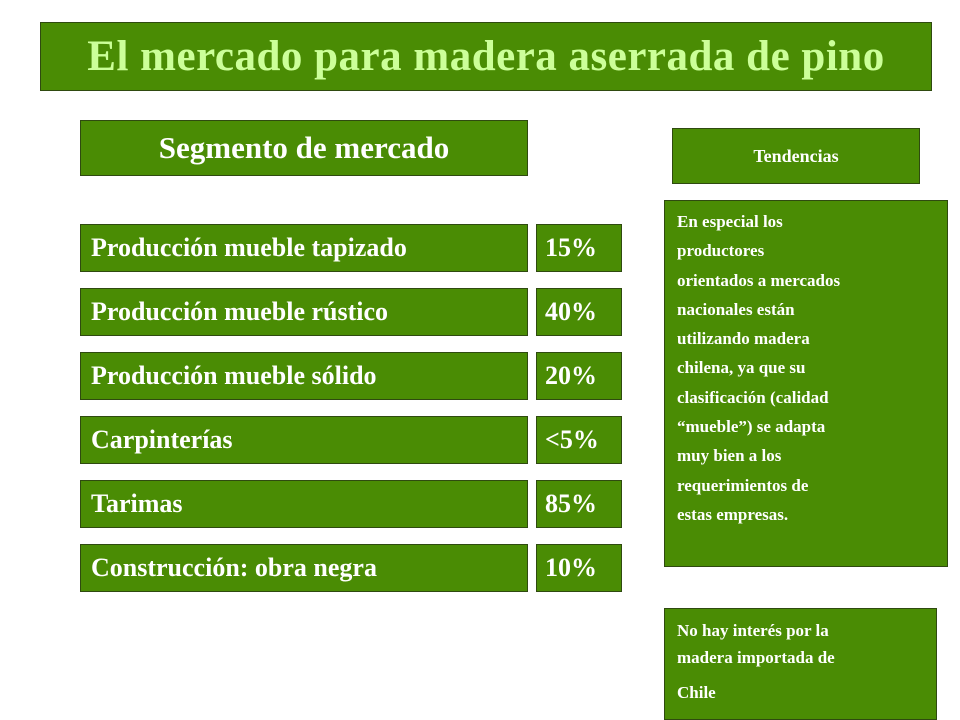 The width and height of the screenshot is (960, 720). I want to click on segment-value: 10%, so click(579, 568).